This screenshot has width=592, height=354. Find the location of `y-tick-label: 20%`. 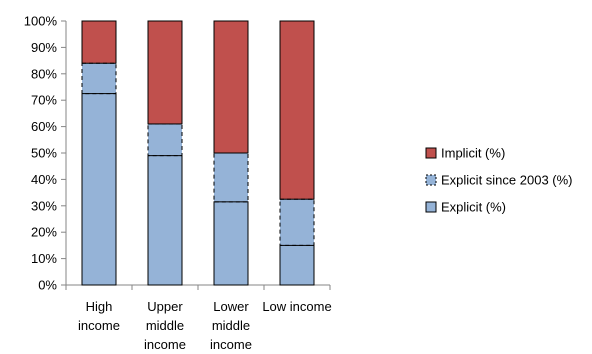

y-tick-label: 20% is located at coordinates (44, 232).